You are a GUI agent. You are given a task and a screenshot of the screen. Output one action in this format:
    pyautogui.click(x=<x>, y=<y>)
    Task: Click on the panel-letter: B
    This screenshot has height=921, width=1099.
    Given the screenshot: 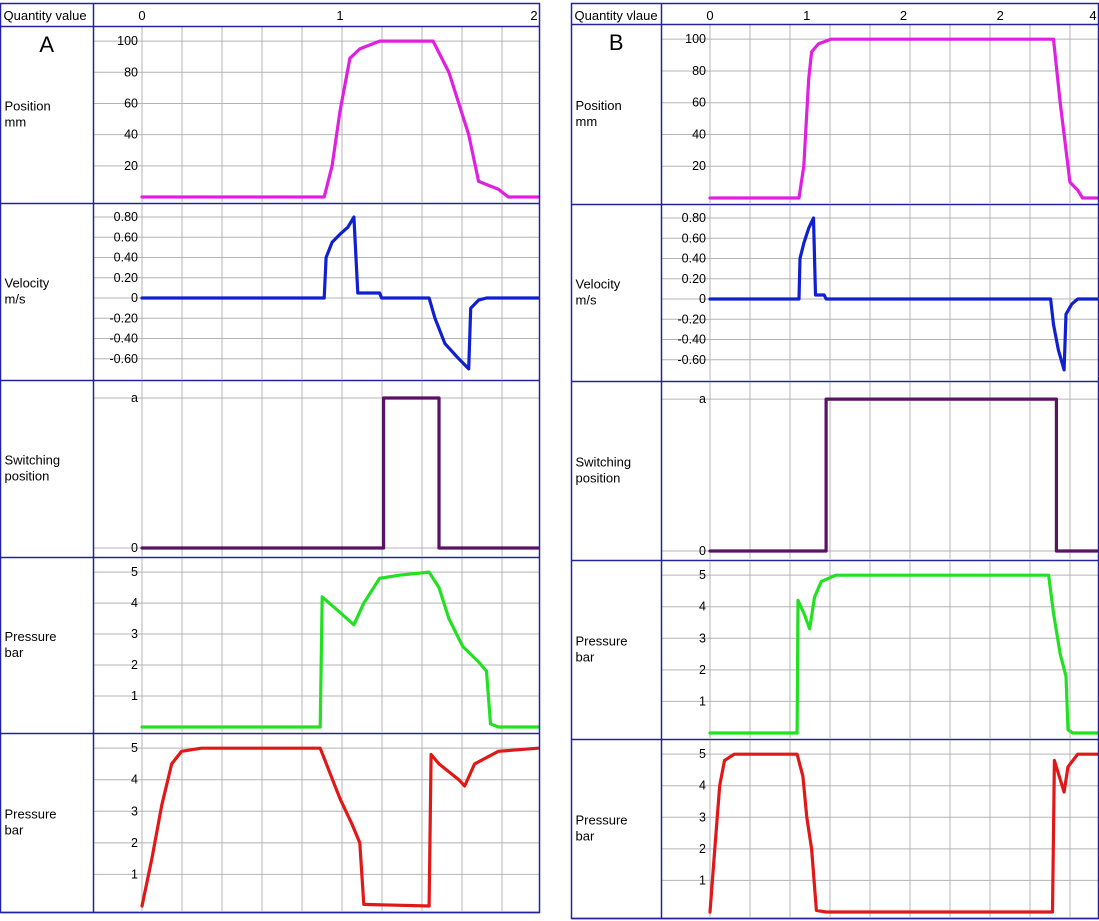 What is the action you would take?
    pyautogui.click(x=616, y=42)
    